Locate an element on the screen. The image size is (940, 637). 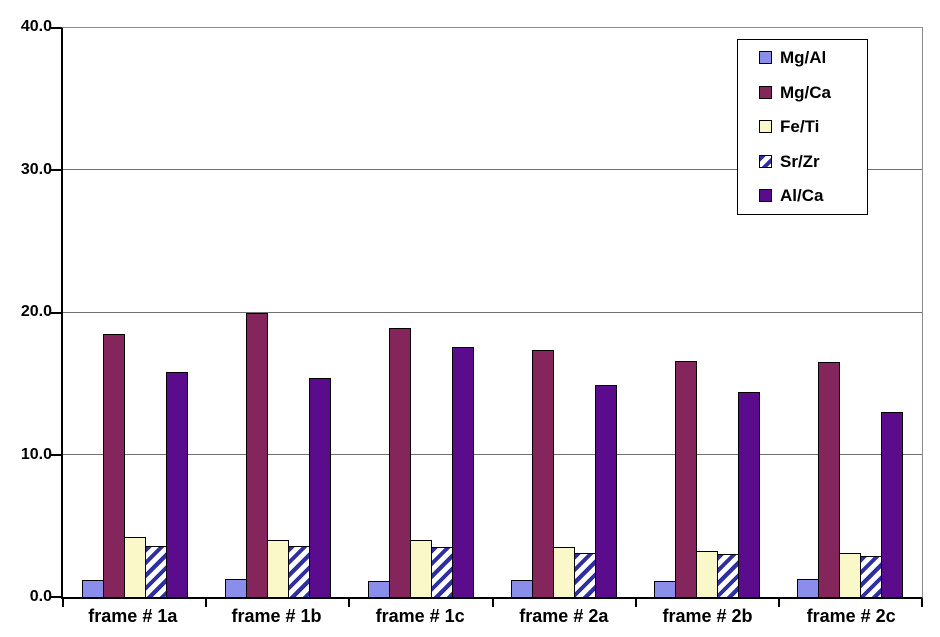
x-axis-category-label: frame # 1a is located at coordinates (133, 616).